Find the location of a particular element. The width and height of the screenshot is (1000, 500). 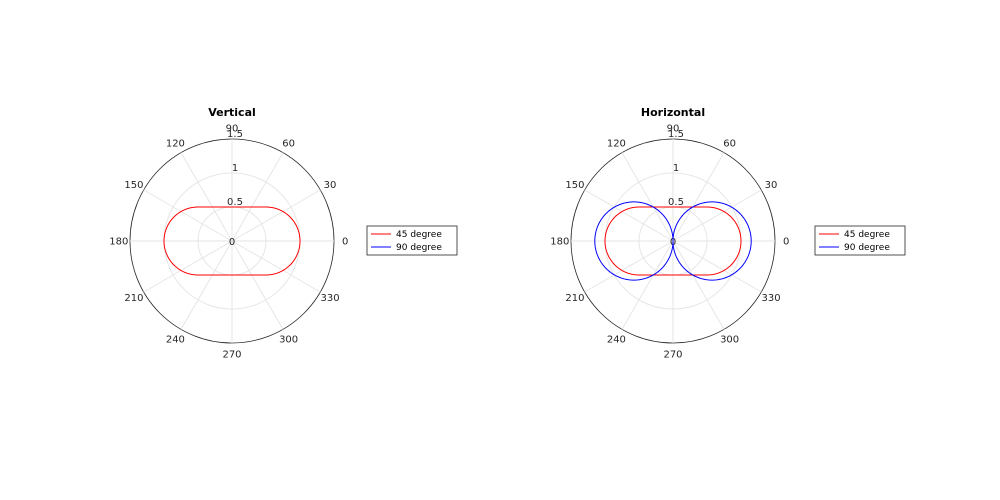

radius-tick-labels: 00.511.5 is located at coordinates (676, 188).